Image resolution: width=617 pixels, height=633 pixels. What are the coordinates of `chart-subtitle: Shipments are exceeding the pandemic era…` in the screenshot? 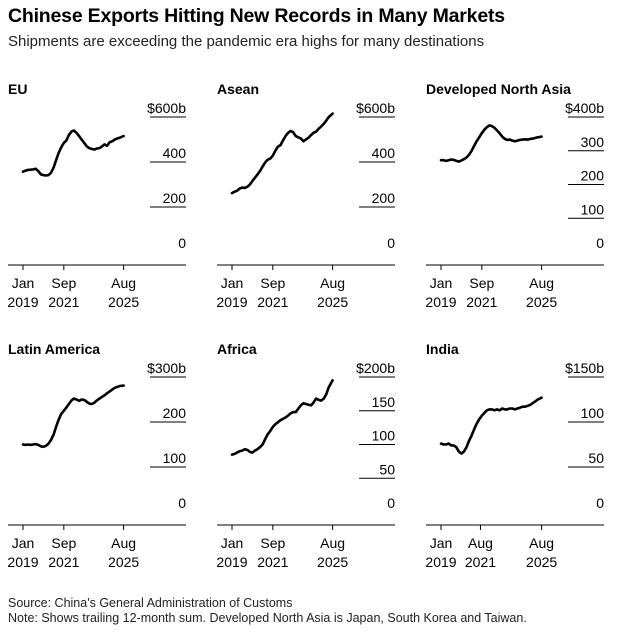 It's located at (246, 41).